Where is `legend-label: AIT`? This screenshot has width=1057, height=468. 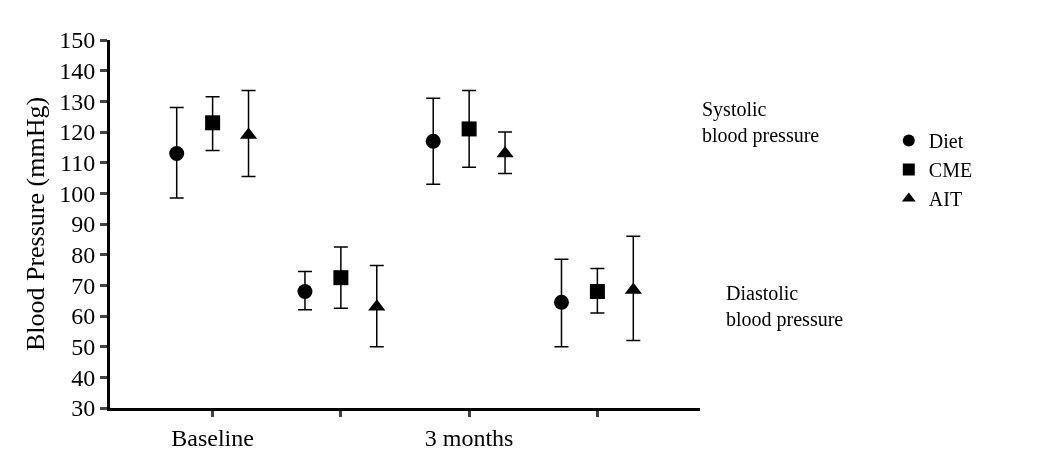 legend-label: AIT is located at coordinates (945, 199).